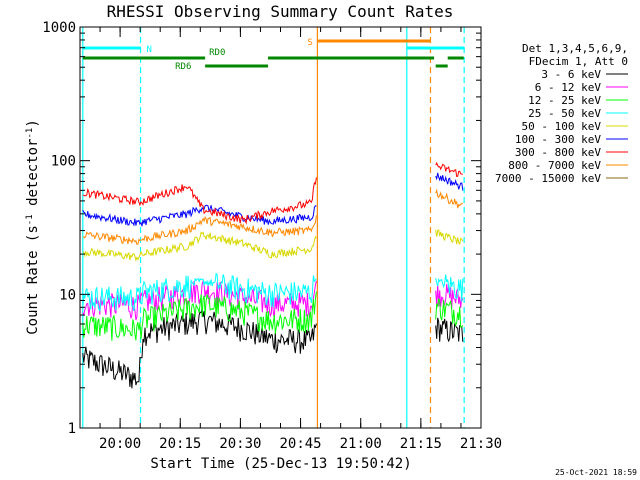  What do you see at coordinates (554, 165) in the screenshot?
I see `legend-label: 800 - 7000 keV` at bounding box center [554, 165].